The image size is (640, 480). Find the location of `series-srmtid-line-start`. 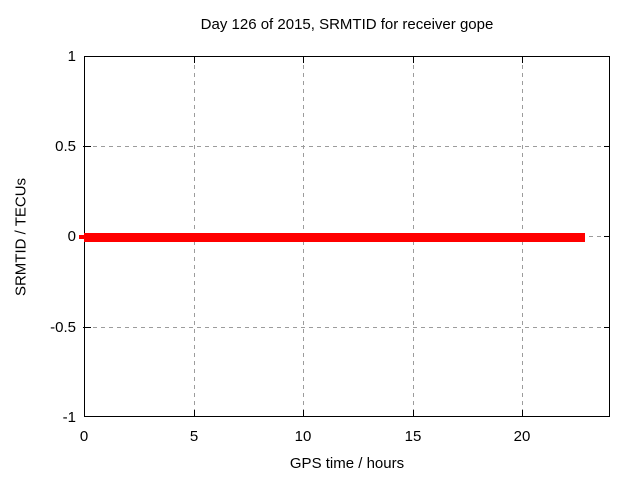

series-srmtid-line-start is located at coordinates (82, 237).